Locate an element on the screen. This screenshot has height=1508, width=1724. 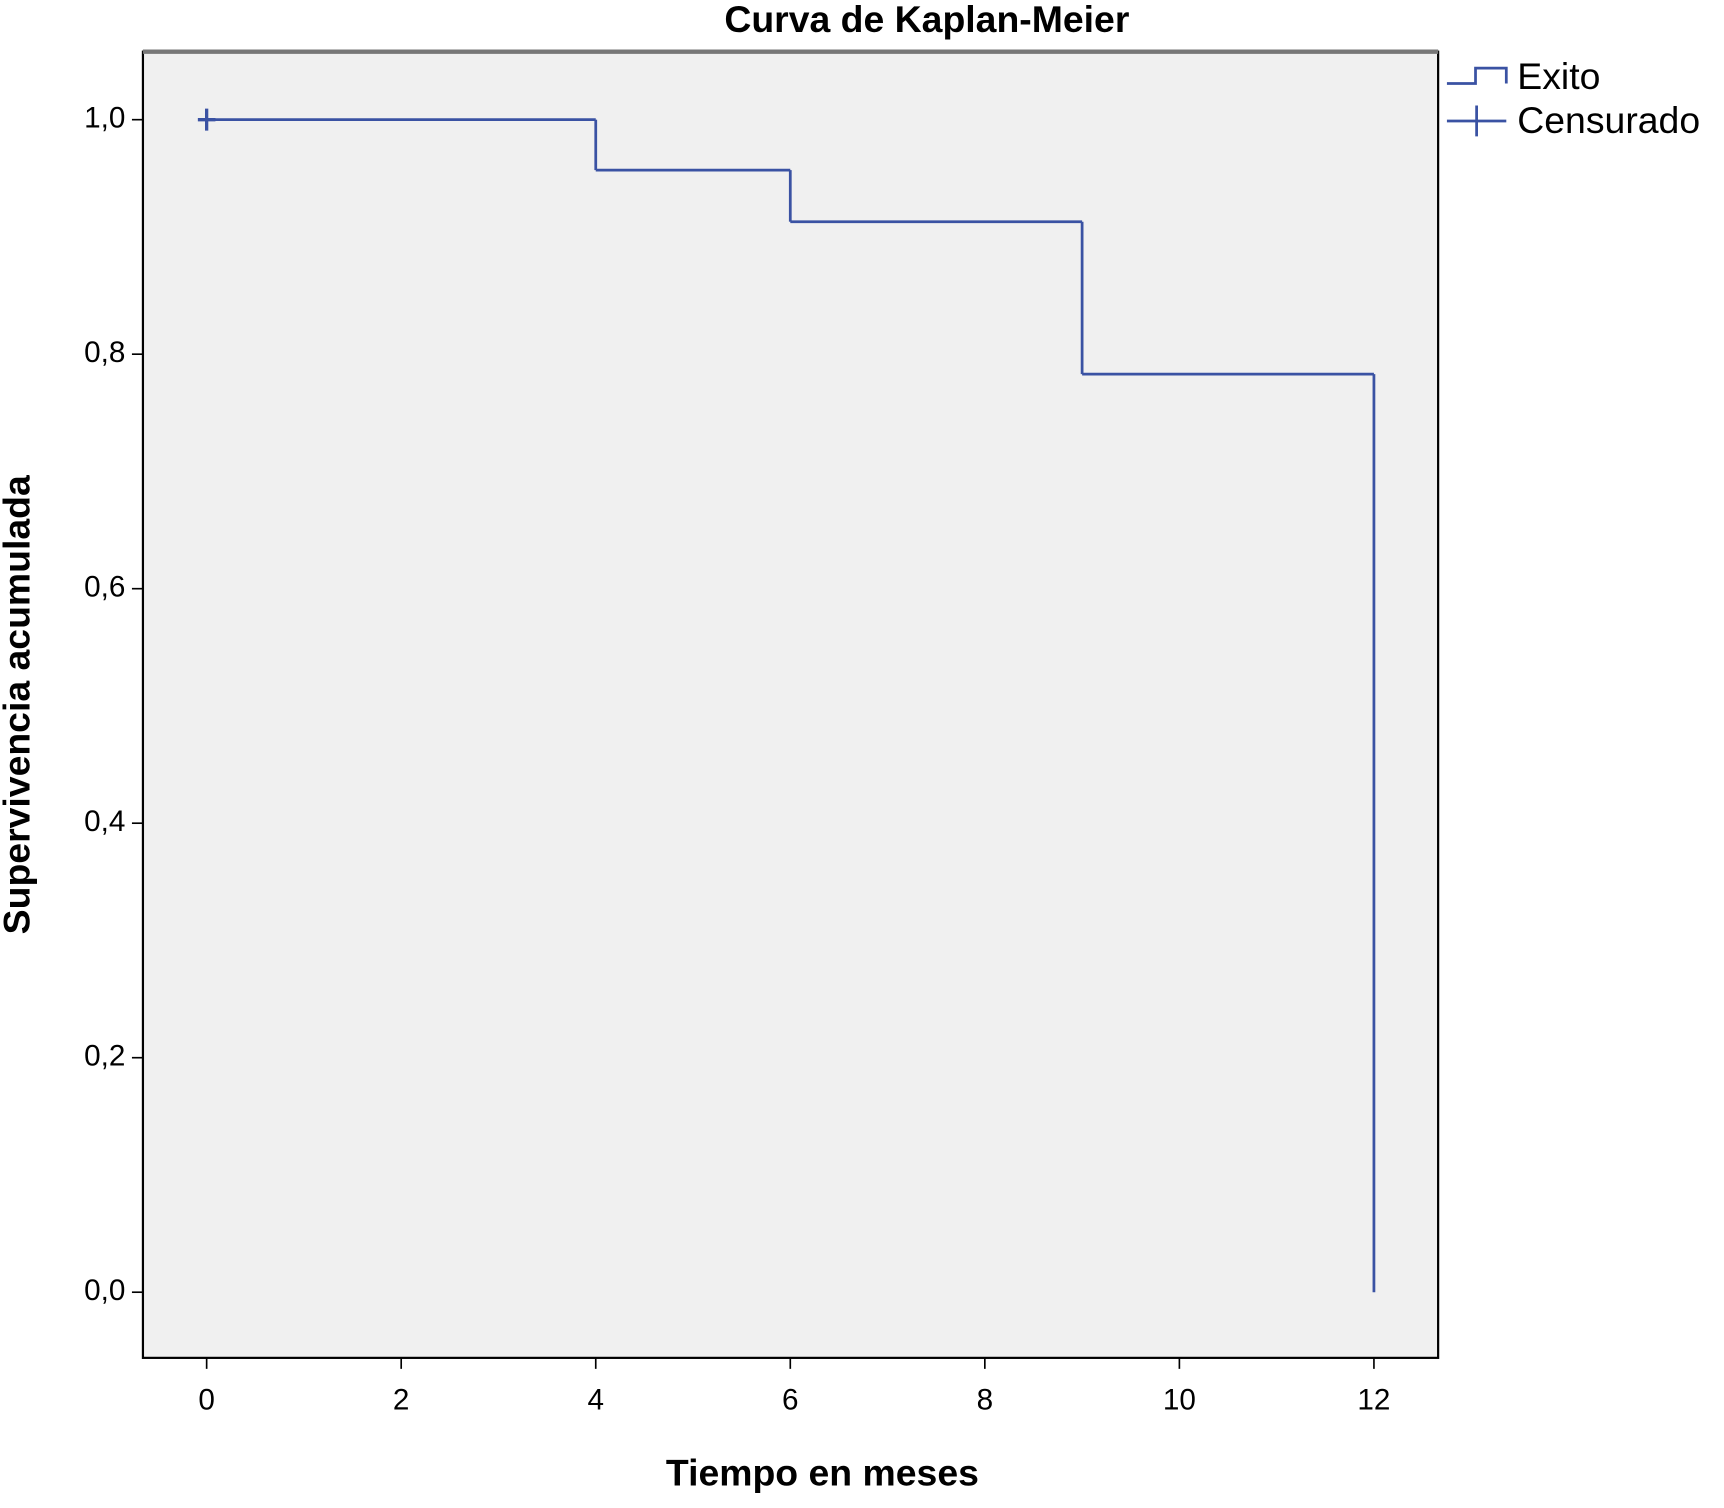
legend-label: Censurado is located at coordinates (1608, 120).